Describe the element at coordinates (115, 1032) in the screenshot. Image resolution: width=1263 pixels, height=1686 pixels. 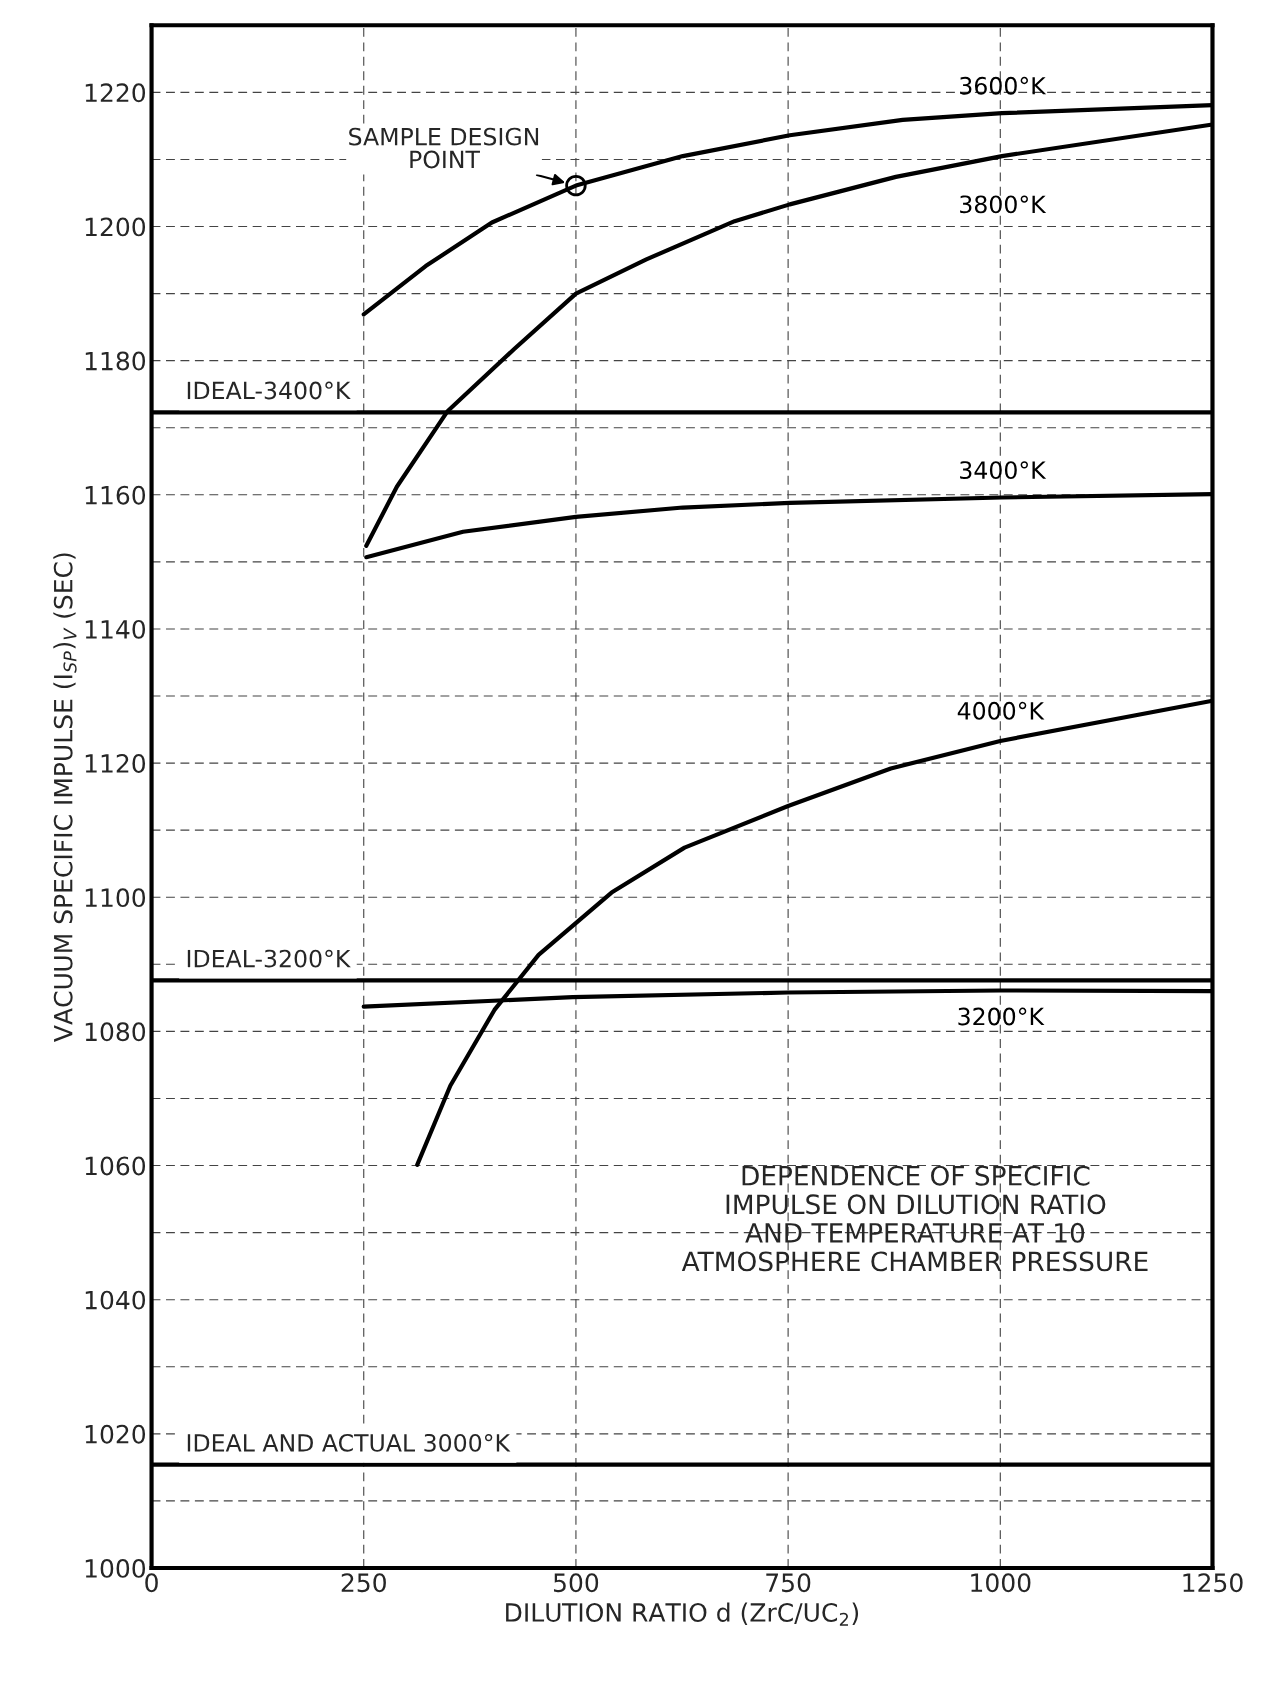
I see `y-tick-label: 1080` at that location.